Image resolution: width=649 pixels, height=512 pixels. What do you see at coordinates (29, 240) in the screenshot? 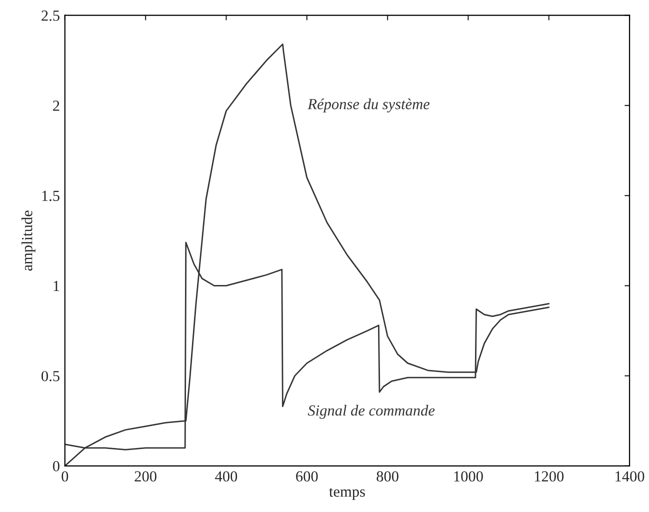
I see `y-axis-title: amplitude` at bounding box center [29, 240].